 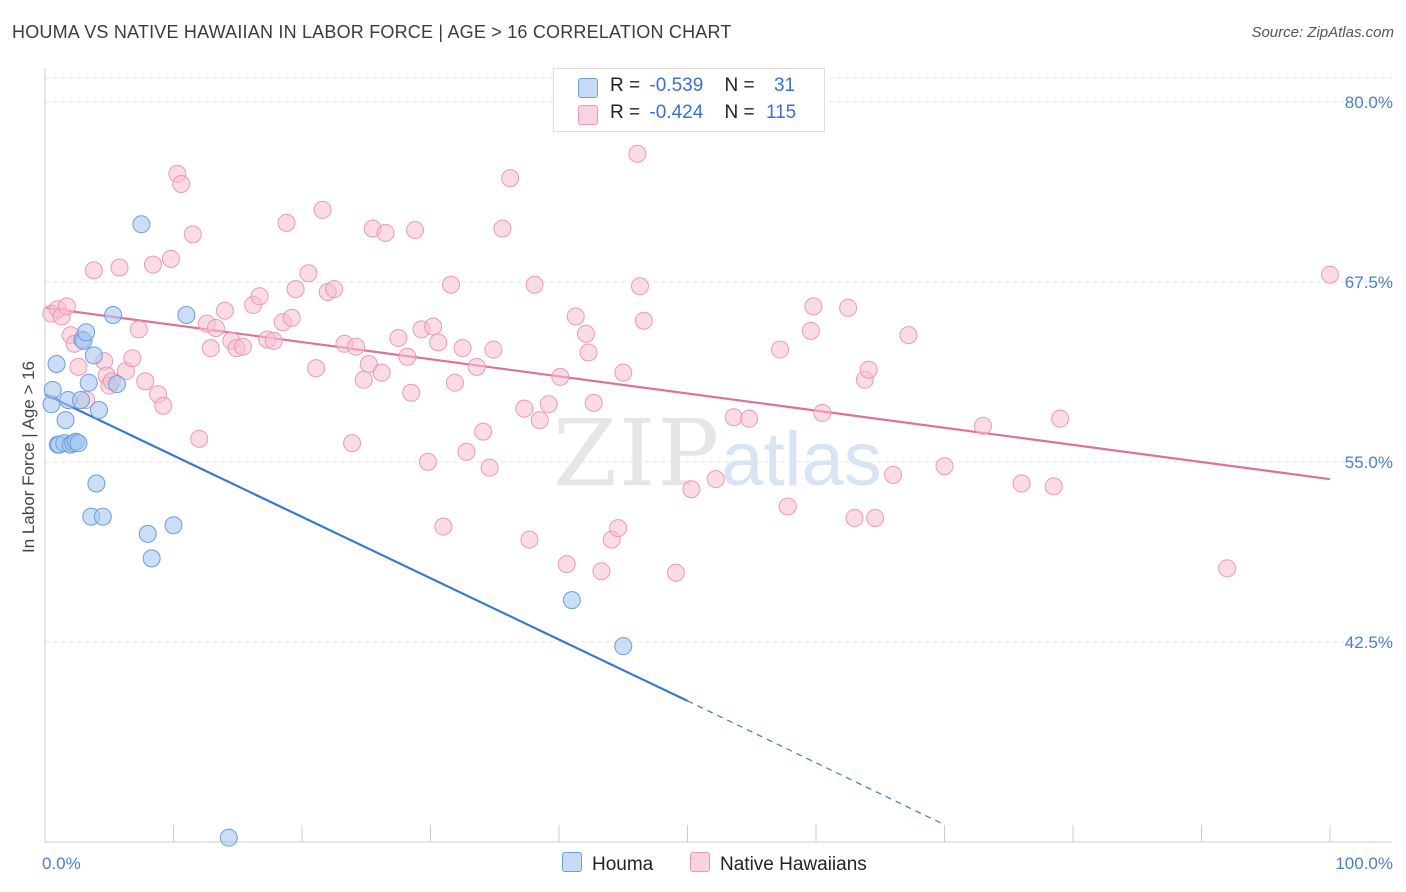 I want to click on y-tick-label: 67.5%, so click(x=1369, y=282).